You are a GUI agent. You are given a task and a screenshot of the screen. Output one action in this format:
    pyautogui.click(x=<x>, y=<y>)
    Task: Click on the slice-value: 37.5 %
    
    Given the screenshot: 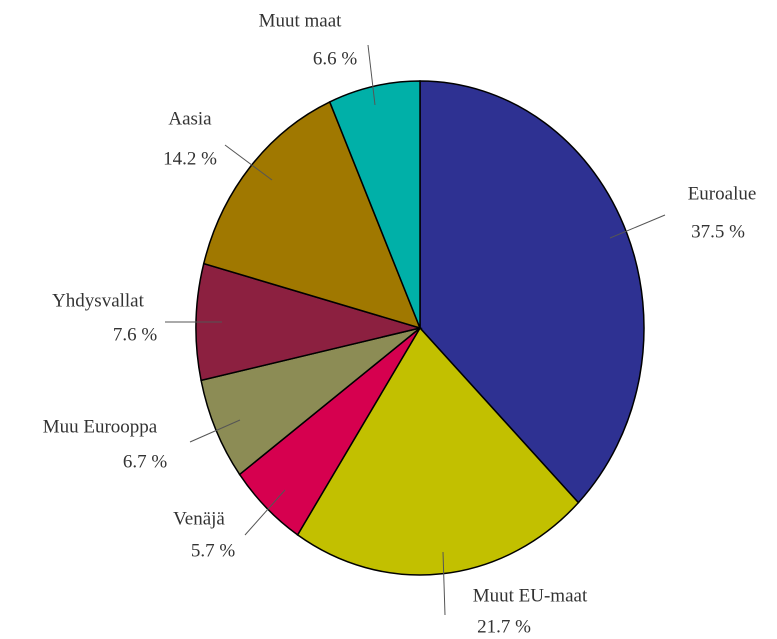 What is the action you would take?
    pyautogui.click(x=718, y=231)
    